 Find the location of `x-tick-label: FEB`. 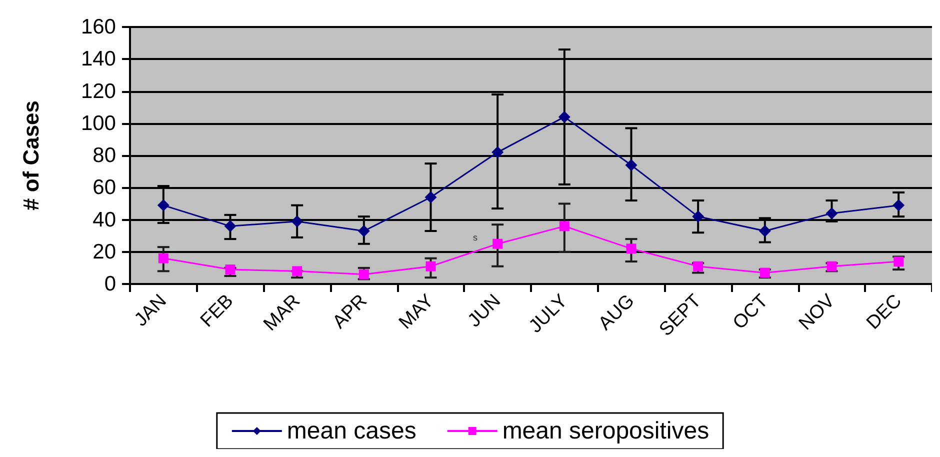

x-tick-label: FEB is located at coordinates (217, 311).